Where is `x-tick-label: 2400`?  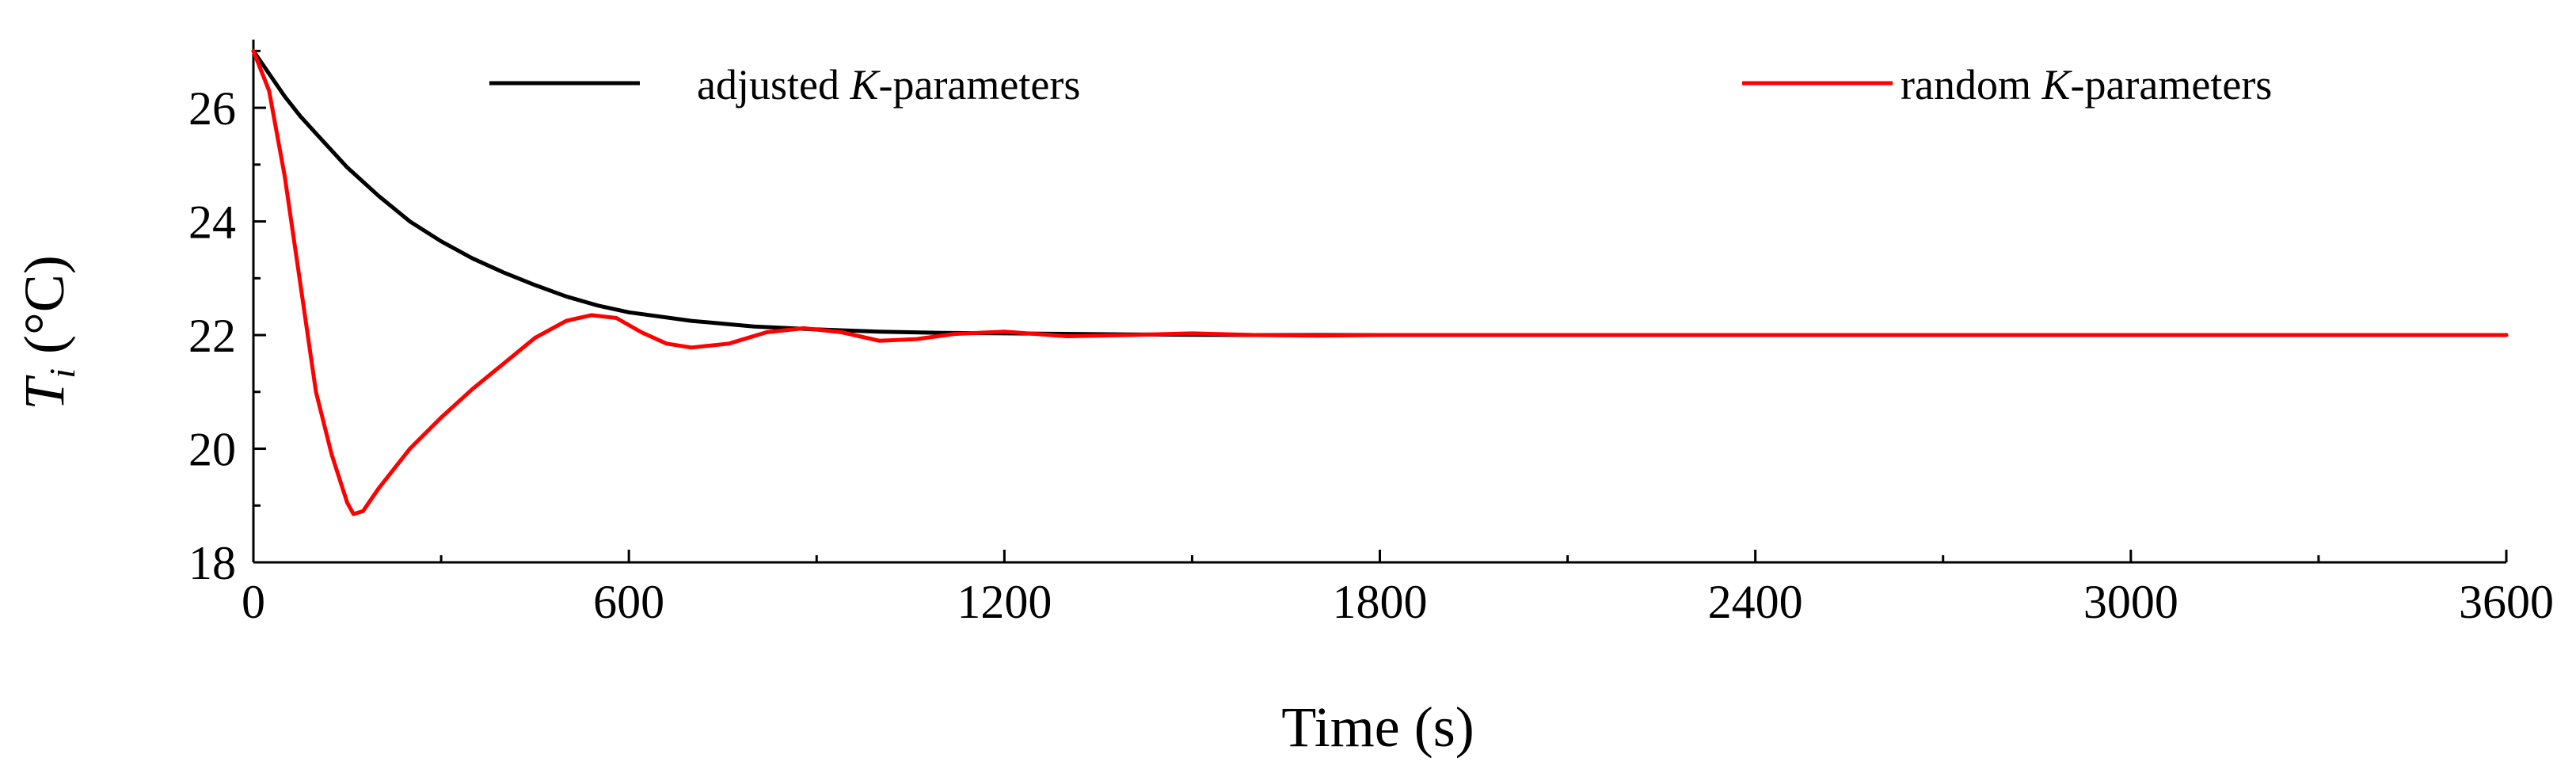
x-tick-label: 2400 is located at coordinates (1755, 602).